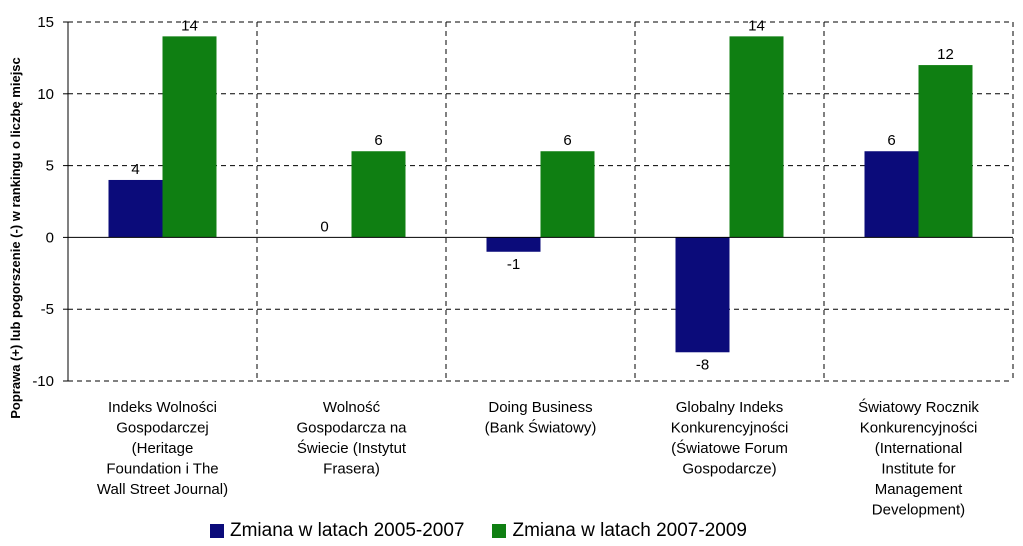 This screenshot has width=1023, height=546. Describe the element at coordinates (918, 510) in the screenshot. I see `category-label: Development)` at that location.